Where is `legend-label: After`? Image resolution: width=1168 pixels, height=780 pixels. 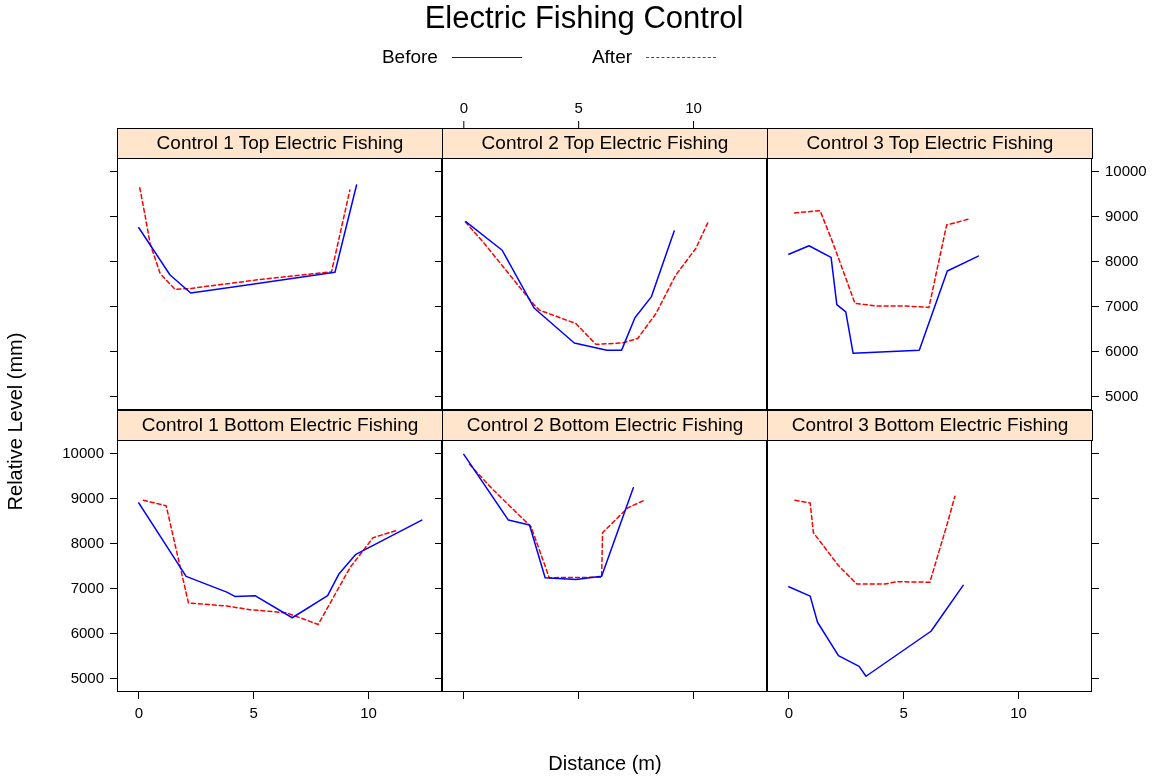
legend-label: After is located at coordinates (612, 57).